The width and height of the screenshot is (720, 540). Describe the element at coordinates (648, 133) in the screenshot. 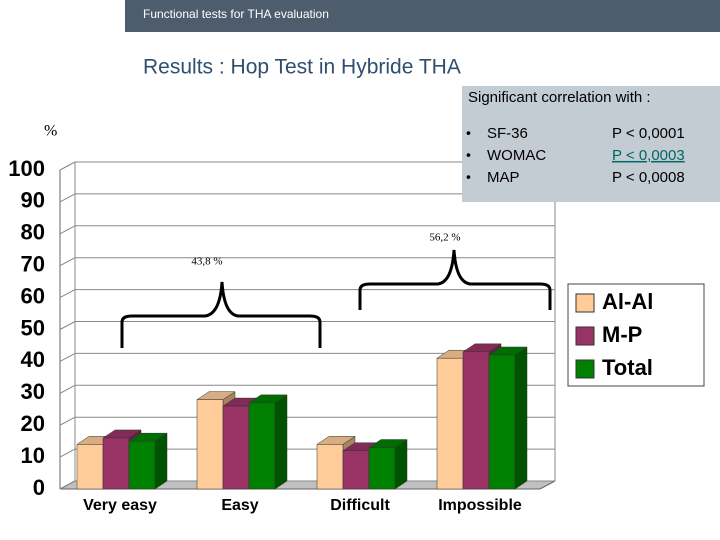

I see `item-p: P < 0,0001` at that location.